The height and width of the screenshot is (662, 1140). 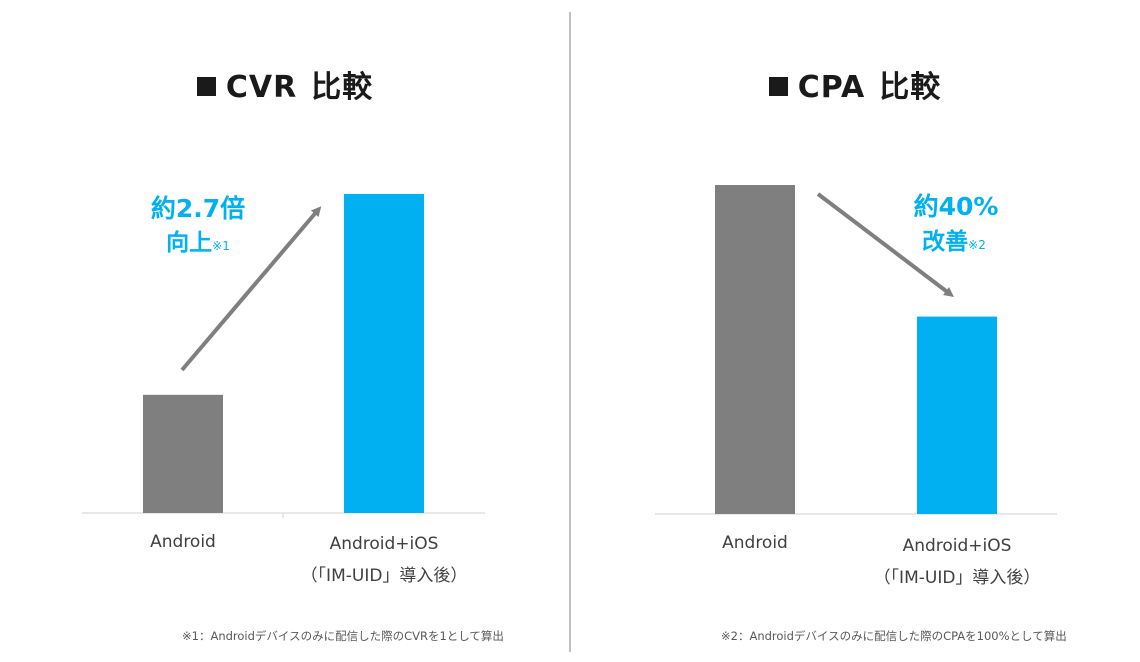 I want to click on cvr-callout-line1: 約2.7倍, so click(x=198, y=208).